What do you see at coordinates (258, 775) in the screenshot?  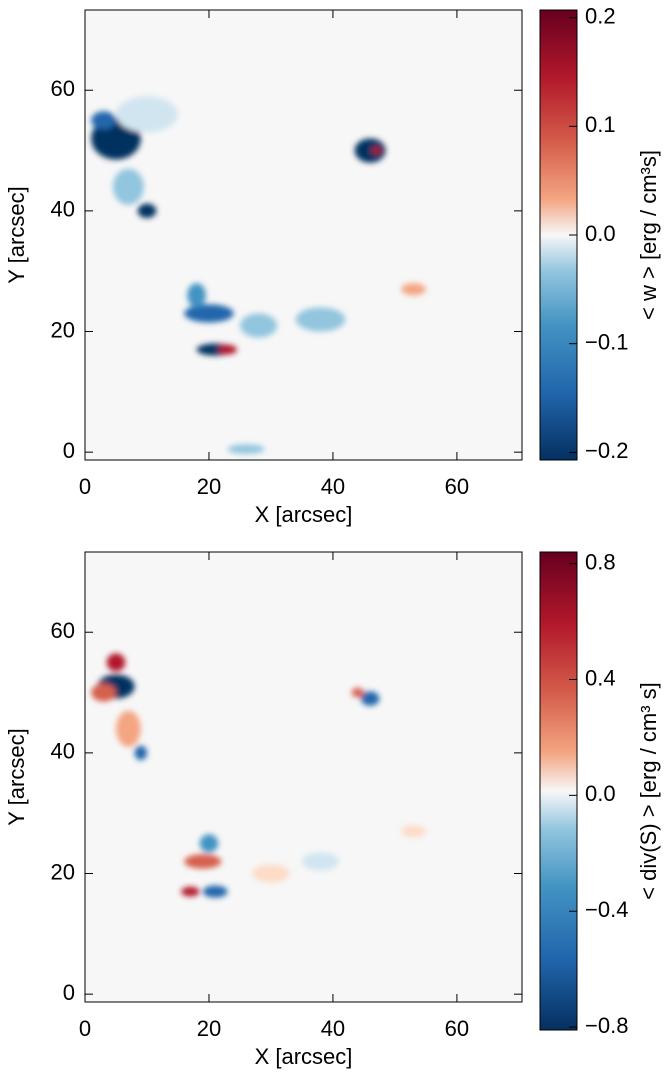 I see `heatmap-features` at bounding box center [258, 775].